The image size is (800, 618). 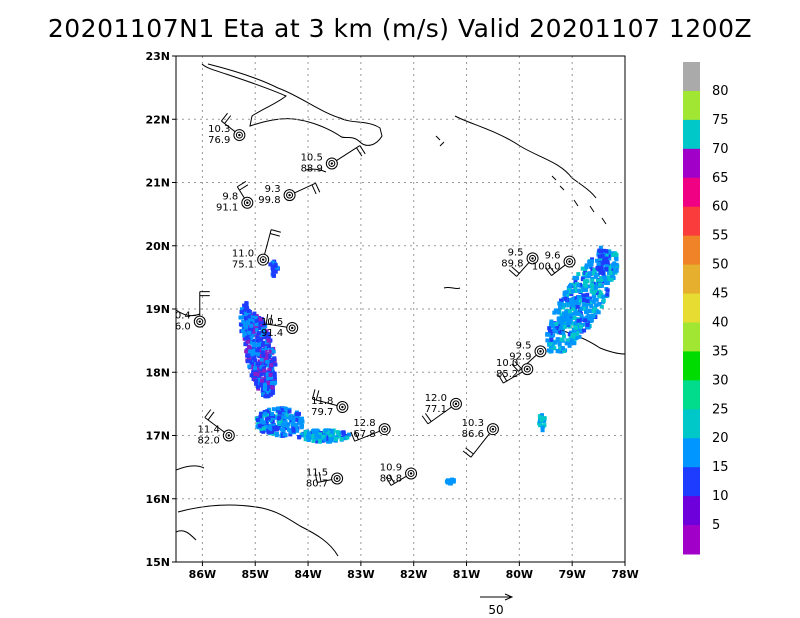 What do you see at coordinates (441, 409) in the screenshot?
I see `observation-marker: 12.077.1` at bounding box center [441, 409].